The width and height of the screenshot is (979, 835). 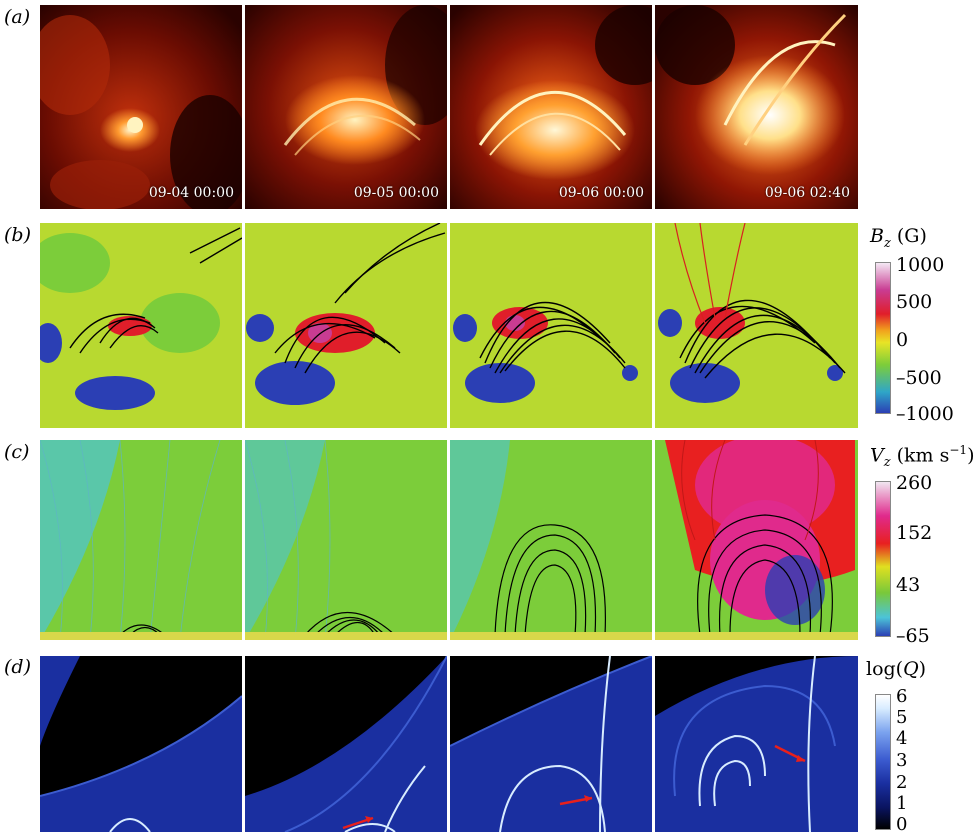 I want to click on colorbar-bz-tick: –1000, so click(x=925, y=414).